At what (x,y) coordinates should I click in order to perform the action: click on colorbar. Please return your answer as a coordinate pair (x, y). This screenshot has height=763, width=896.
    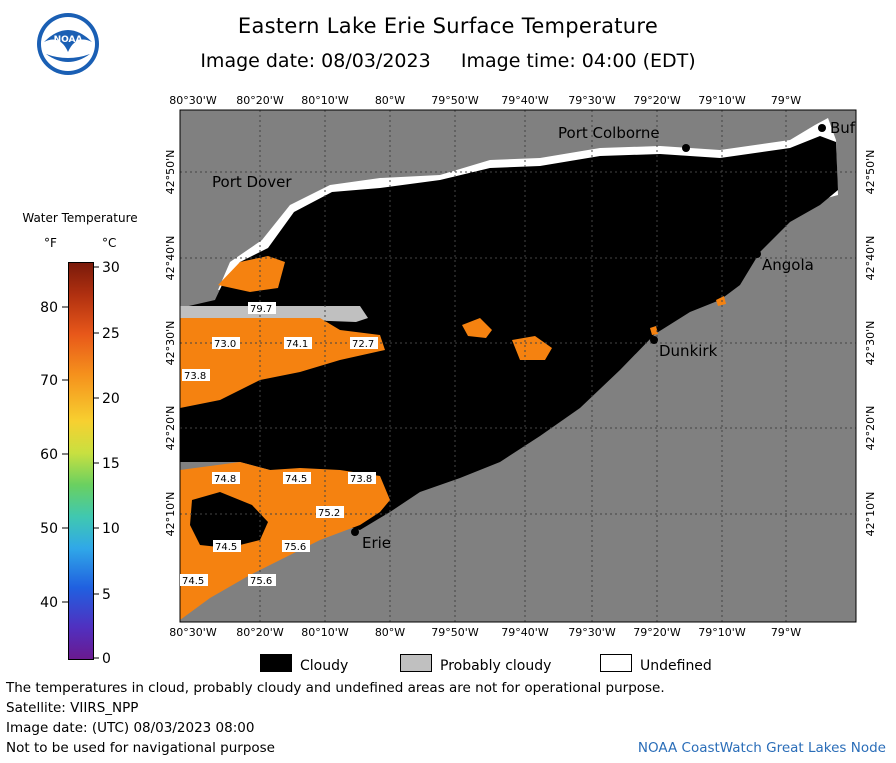
    Looking at the image, I should click on (81, 461).